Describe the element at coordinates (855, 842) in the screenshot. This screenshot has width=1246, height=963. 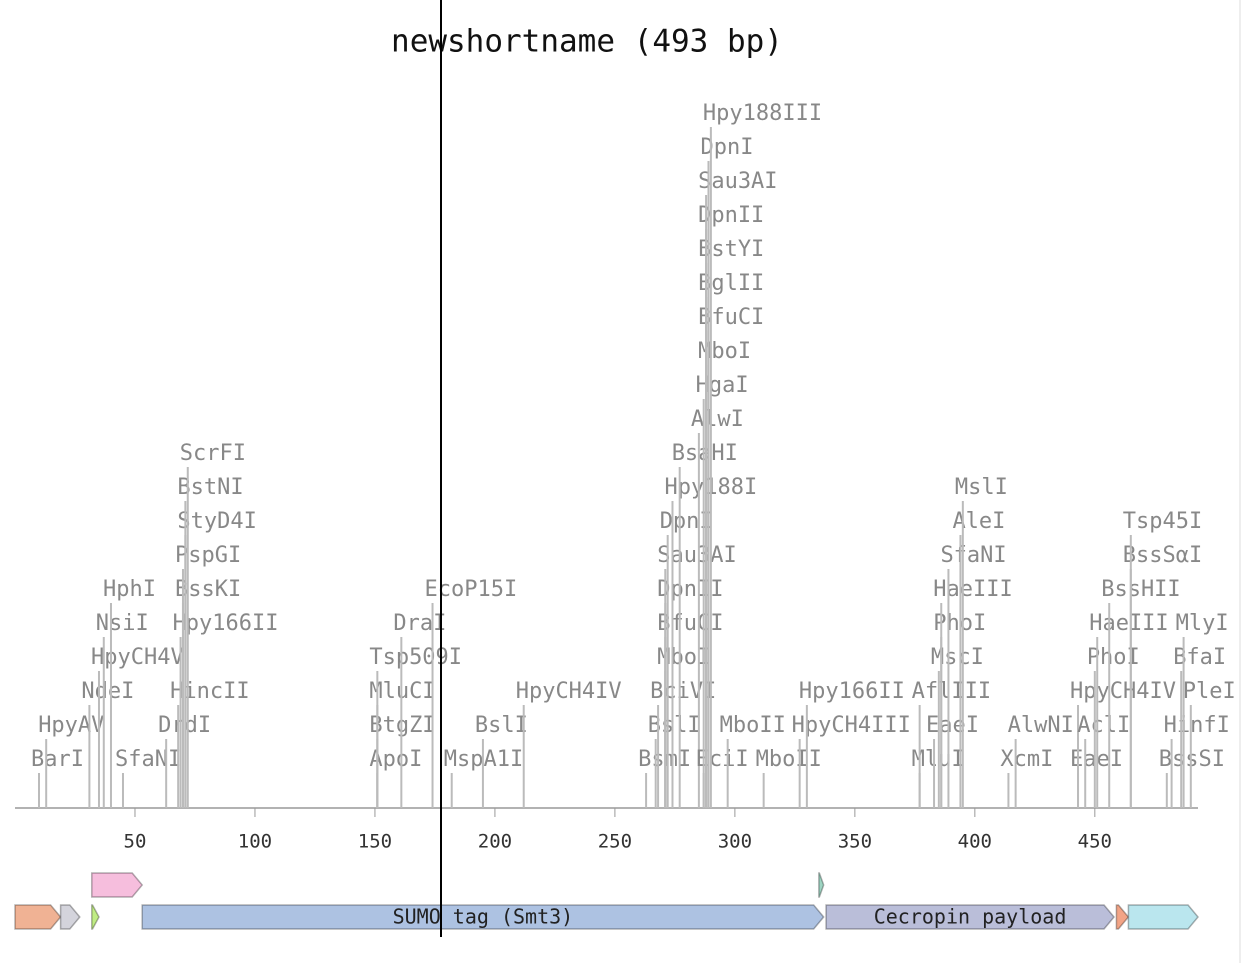
I see `tick-label: 350` at that location.